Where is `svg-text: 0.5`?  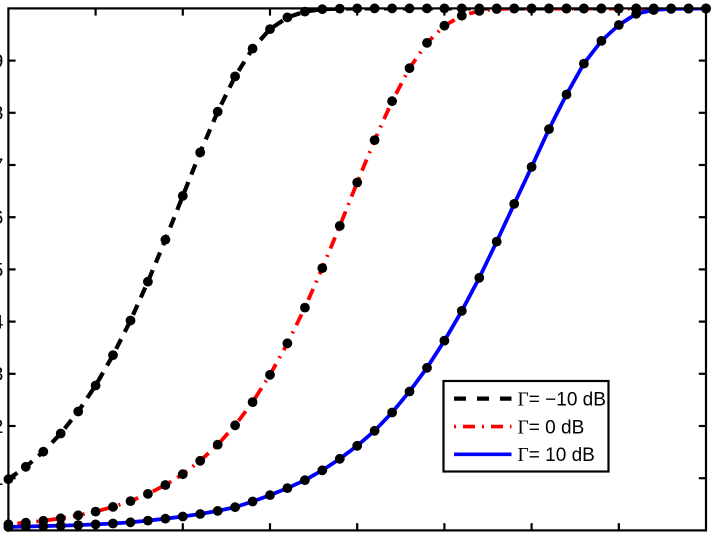
svg-text: 0.5 is located at coordinates (2, 270).